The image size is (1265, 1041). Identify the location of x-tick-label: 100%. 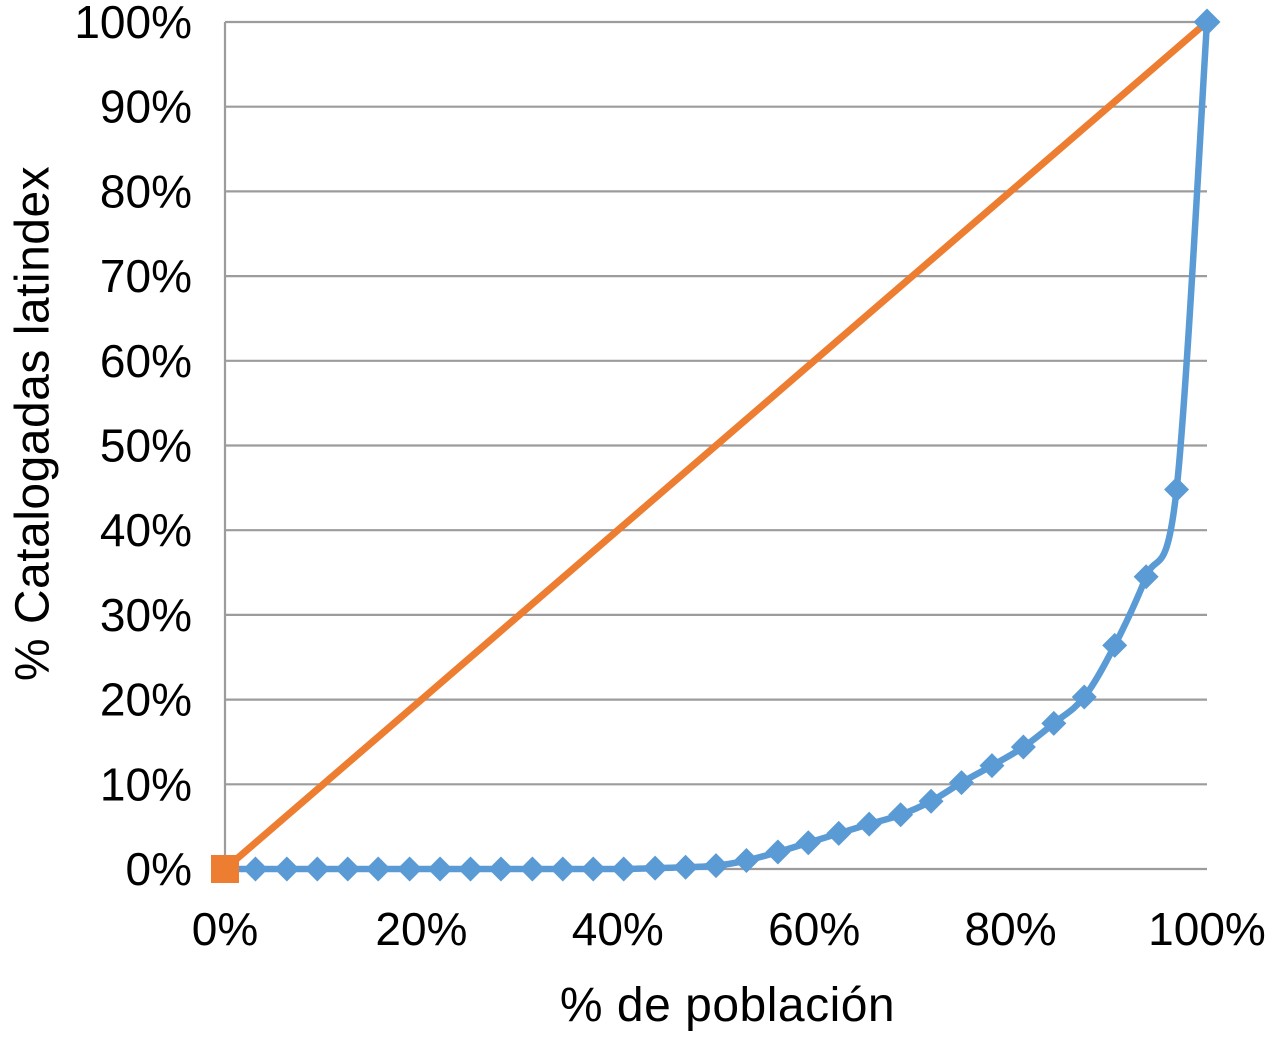
(1206, 929).